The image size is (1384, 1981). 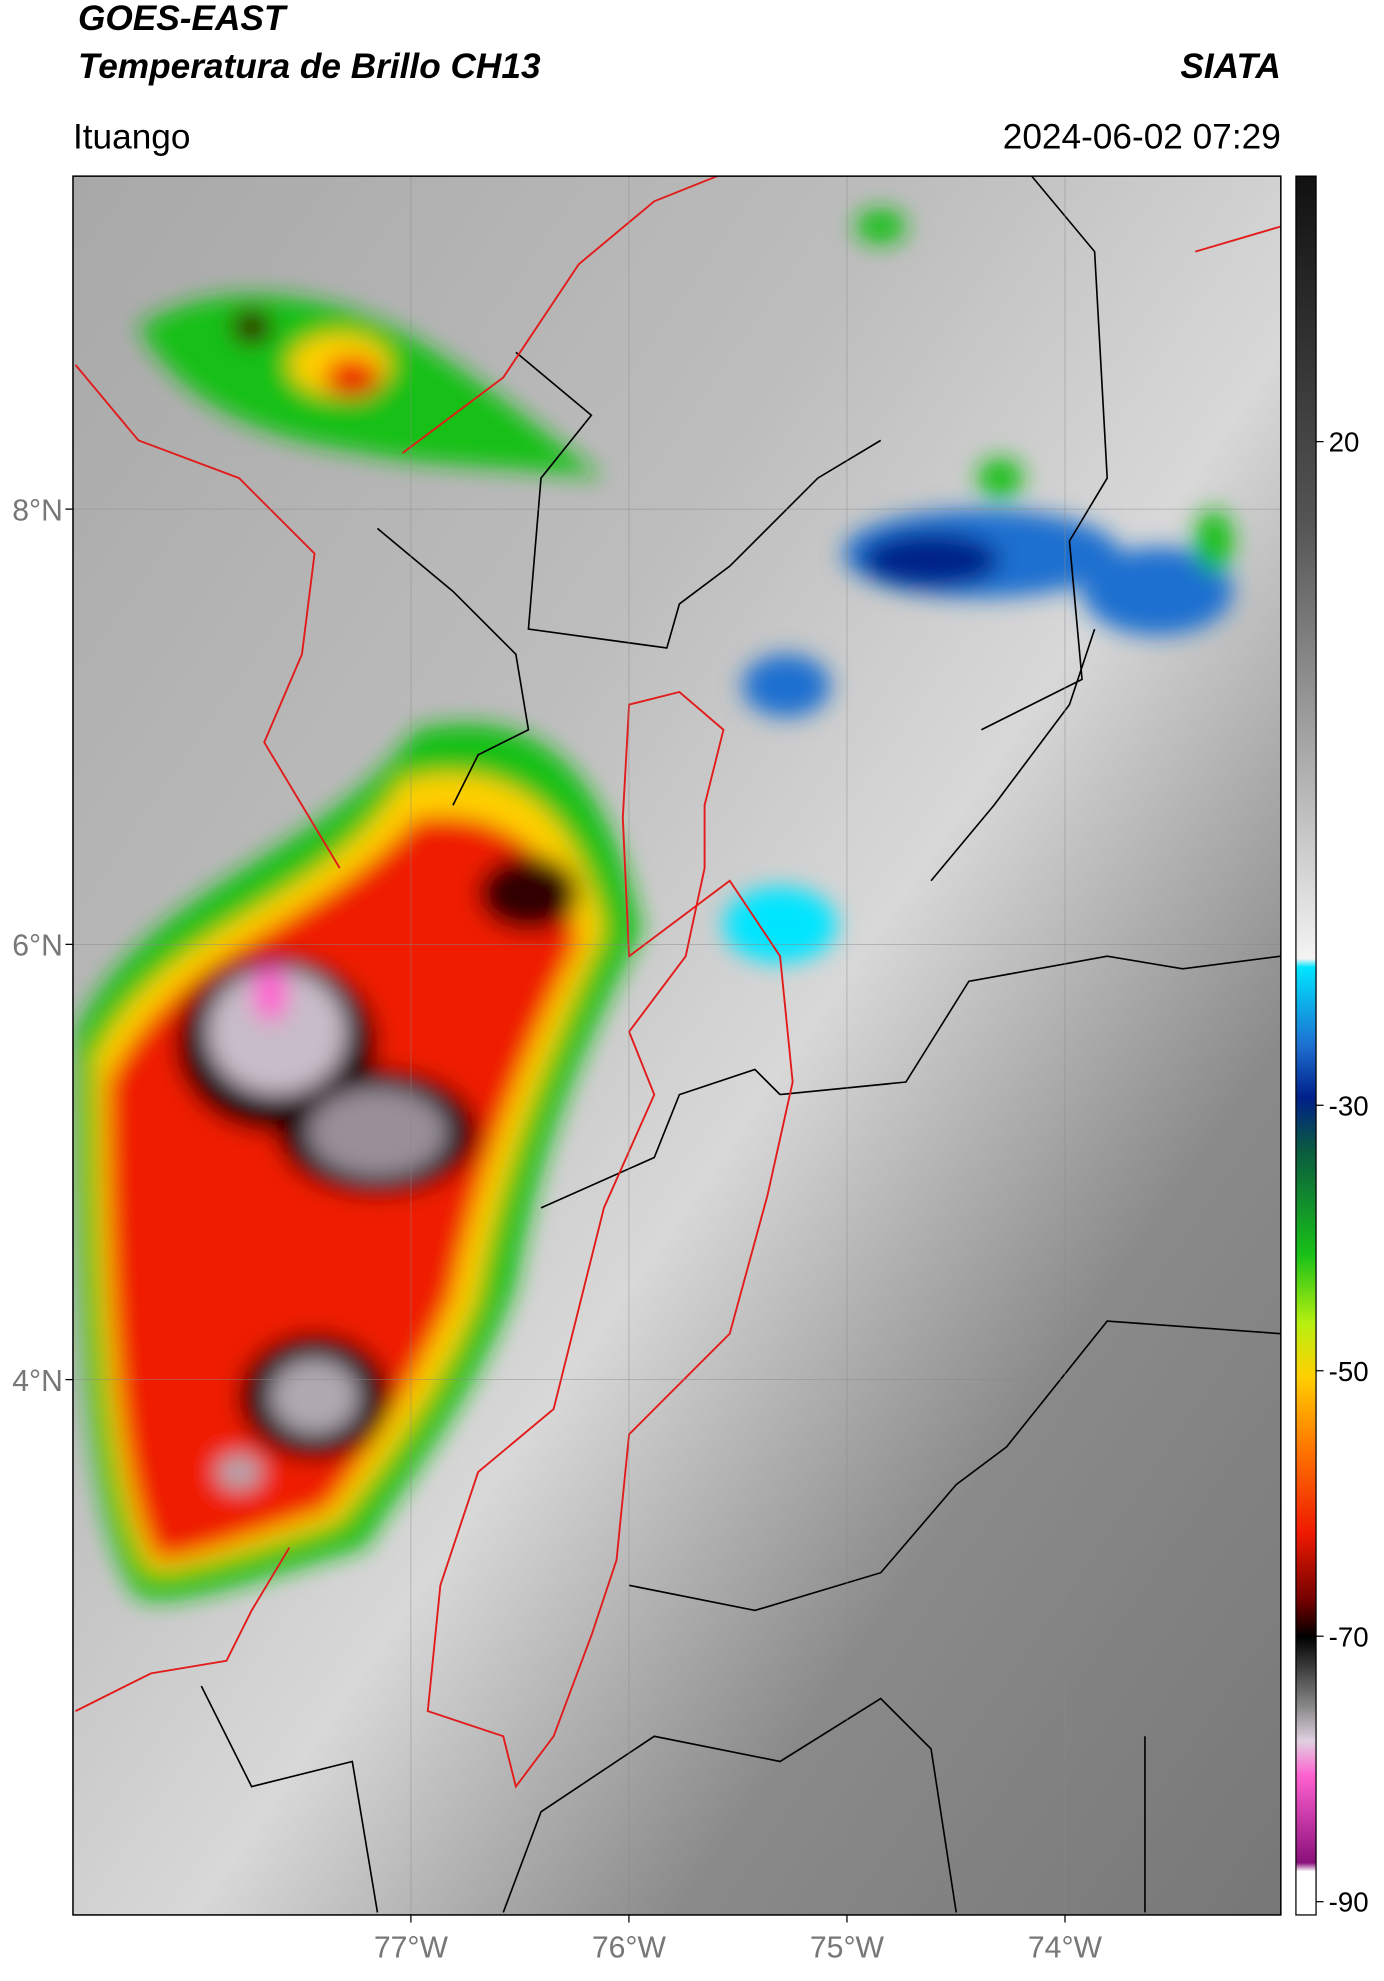 What do you see at coordinates (1349, 1902) in the screenshot?
I see `colorbar-tick-label: -90` at bounding box center [1349, 1902].